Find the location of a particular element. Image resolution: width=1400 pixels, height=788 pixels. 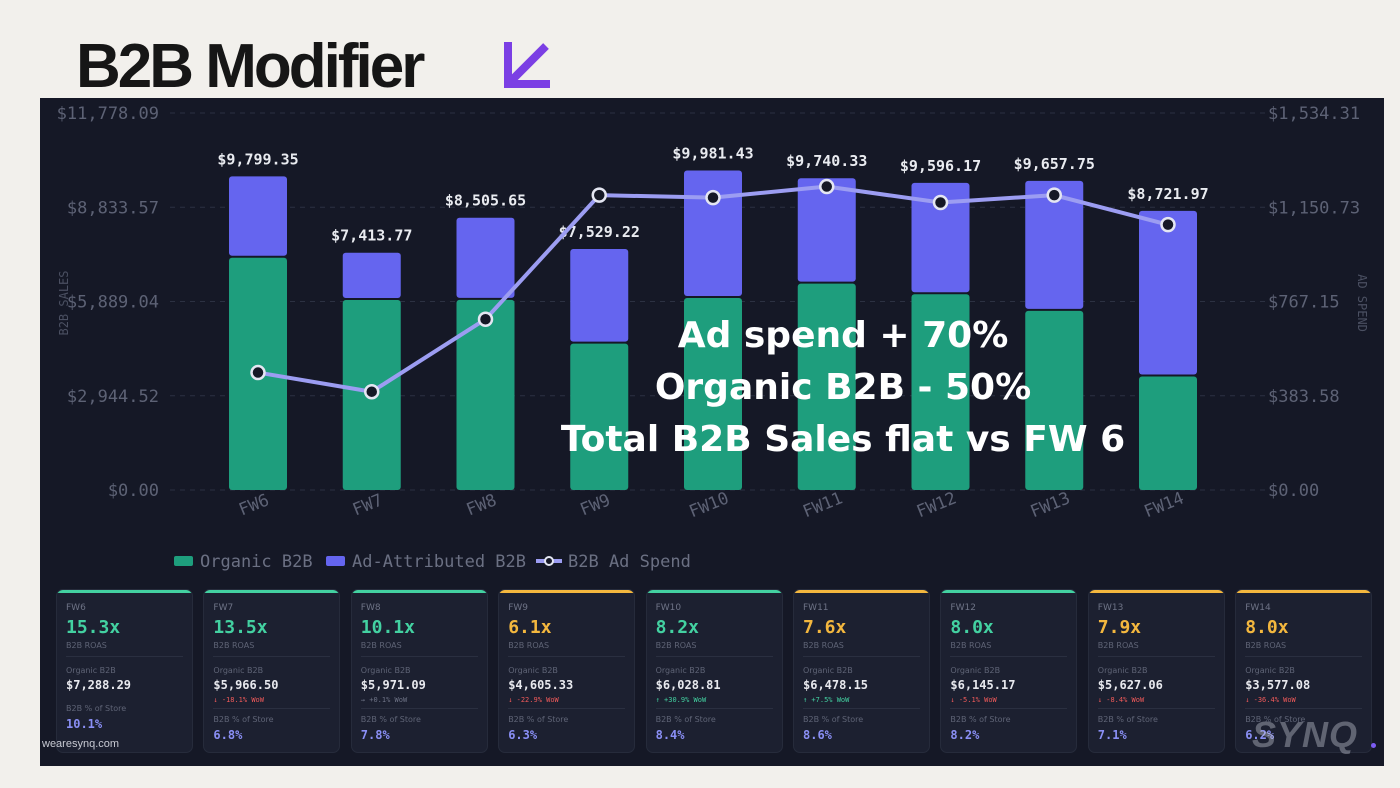

legend-ad-label: Ad-Attributed B2B is located at coordinates (439, 562).